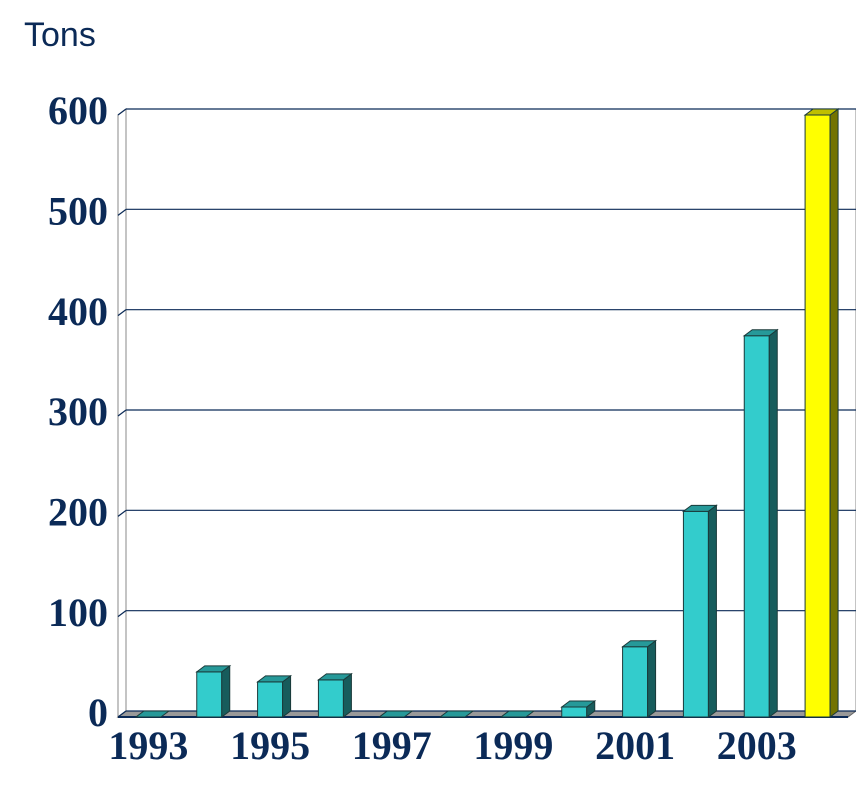 The image size is (856, 794). What do you see at coordinates (513, 745) in the screenshot?
I see `x-tick-label: 1999` at bounding box center [513, 745].